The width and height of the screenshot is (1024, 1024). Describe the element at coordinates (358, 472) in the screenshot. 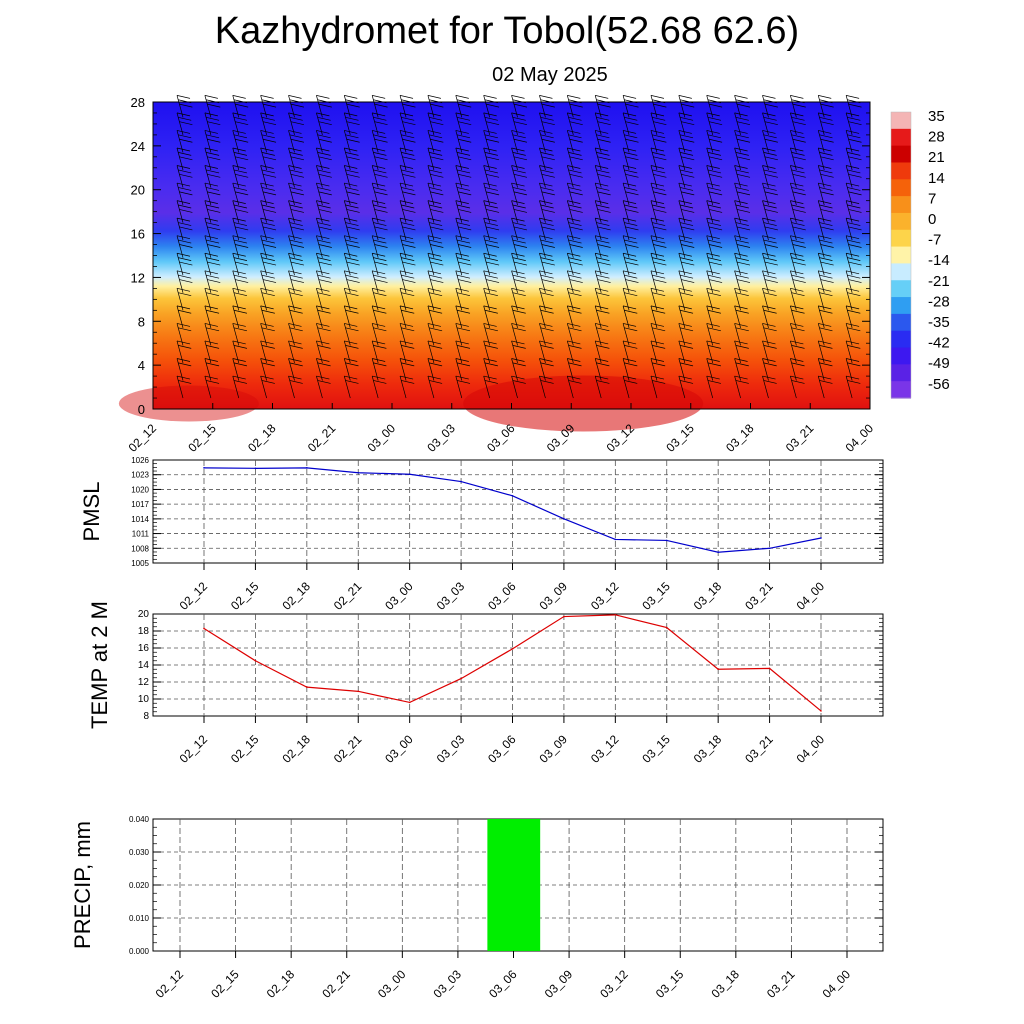

I see `pmsl-point` at that location.